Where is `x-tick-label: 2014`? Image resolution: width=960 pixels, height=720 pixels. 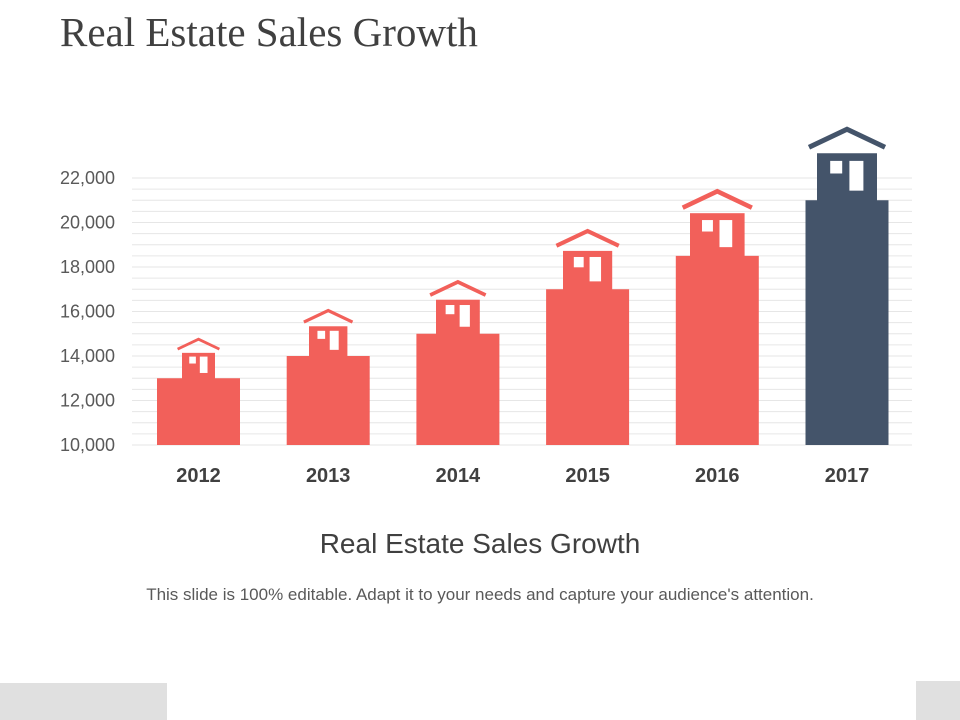 x-tick-label: 2014 is located at coordinates (458, 476).